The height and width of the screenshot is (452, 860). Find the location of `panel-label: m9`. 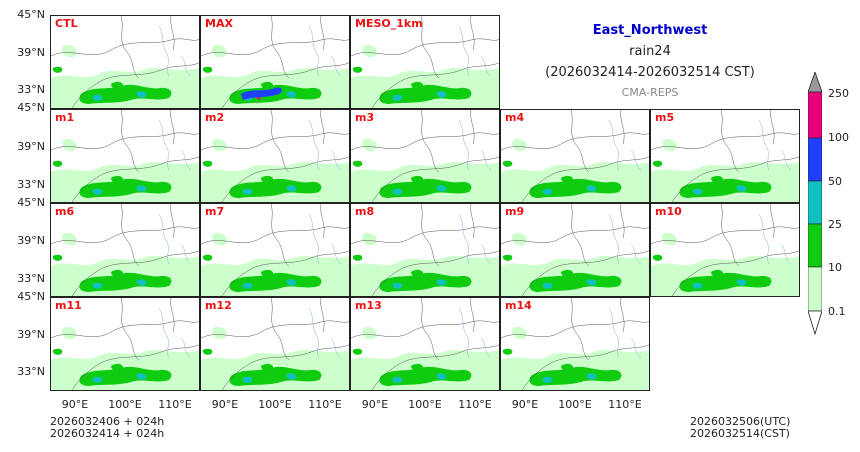

panel-label: m9 is located at coordinates (515, 211).